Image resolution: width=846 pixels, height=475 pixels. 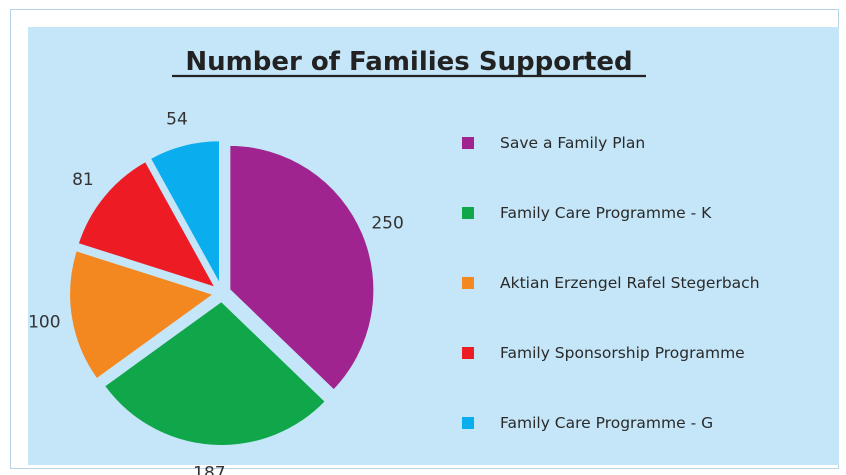 I want to click on pie-slice-family-care-programme-k, so click(x=215, y=373).